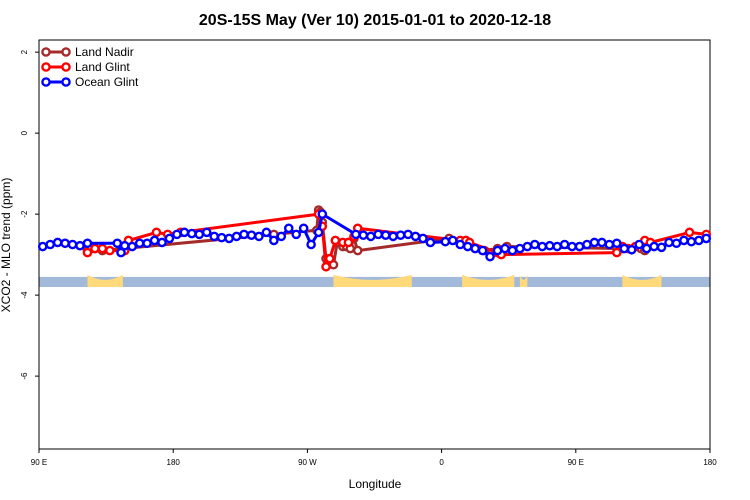  What do you see at coordinates (24, 51) in the screenshot?
I see `y-tick-label: 2` at bounding box center [24, 51].